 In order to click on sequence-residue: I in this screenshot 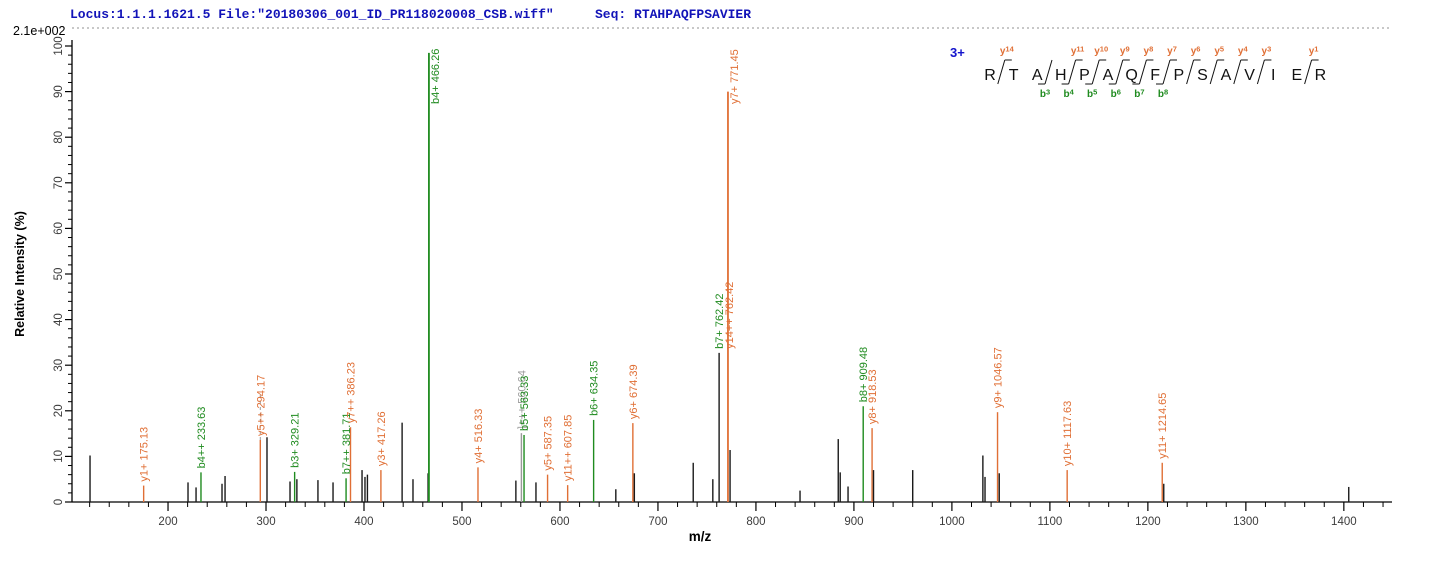, I will do `click(1273, 75)`.